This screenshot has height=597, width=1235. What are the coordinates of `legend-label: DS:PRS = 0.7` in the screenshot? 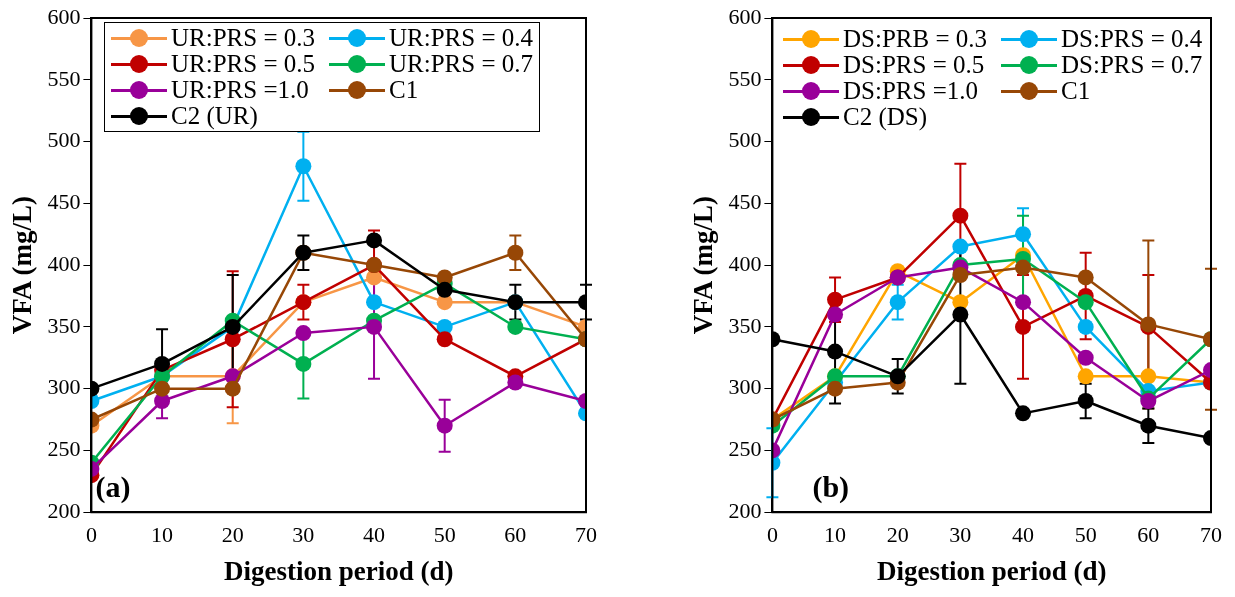 It's located at (1132, 64).